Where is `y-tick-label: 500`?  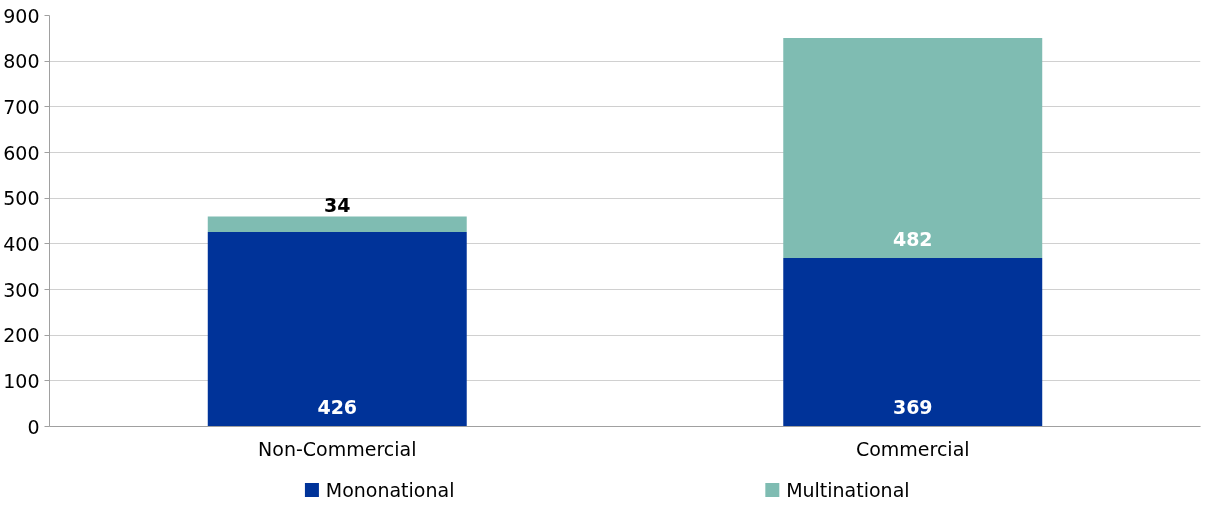
y-tick-label: 500 is located at coordinates (21, 198).